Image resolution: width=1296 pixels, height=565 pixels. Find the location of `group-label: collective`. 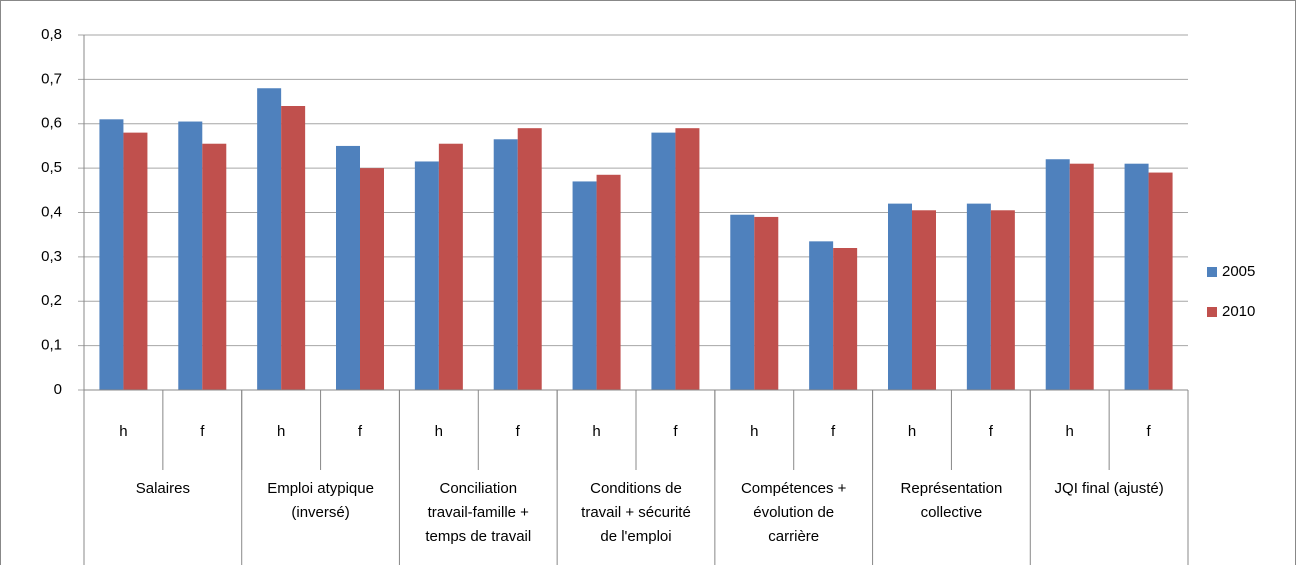

group-label: collective is located at coordinates (952, 512).